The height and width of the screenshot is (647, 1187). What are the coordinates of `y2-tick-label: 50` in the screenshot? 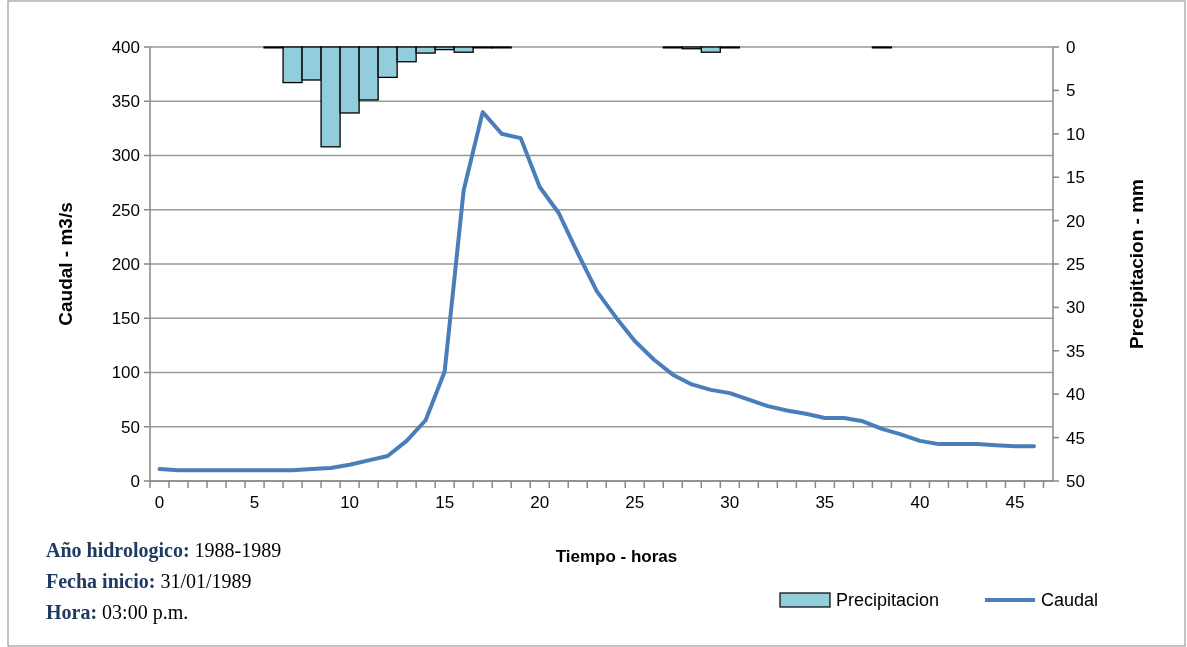 It's located at (1075, 481).